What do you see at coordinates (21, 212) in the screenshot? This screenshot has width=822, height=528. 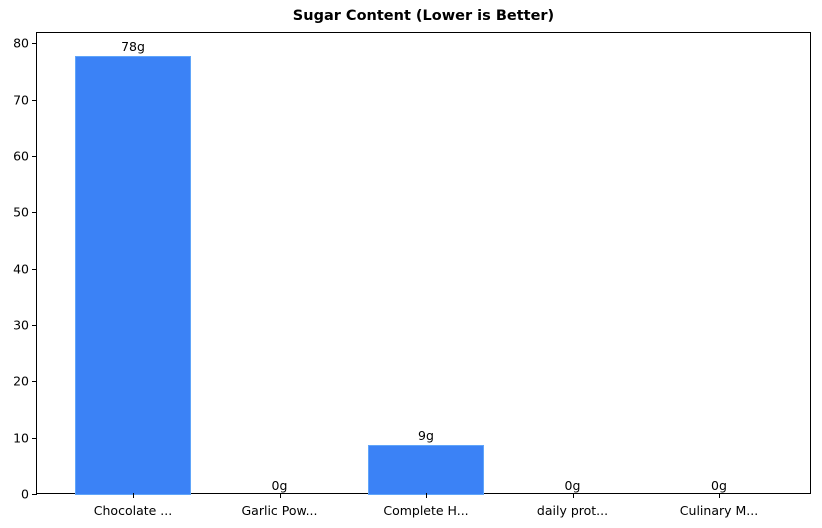 I see `y-tick-label: 50` at bounding box center [21, 212].